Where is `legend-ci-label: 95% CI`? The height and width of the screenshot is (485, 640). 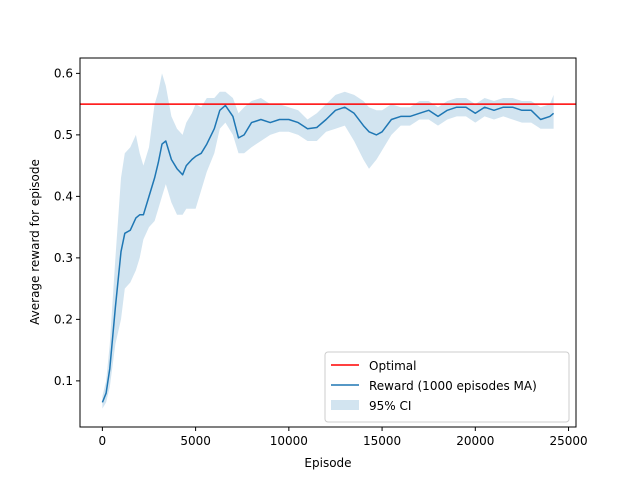 legend-ci-label: 95% CI is located at coordinates (390, 406).